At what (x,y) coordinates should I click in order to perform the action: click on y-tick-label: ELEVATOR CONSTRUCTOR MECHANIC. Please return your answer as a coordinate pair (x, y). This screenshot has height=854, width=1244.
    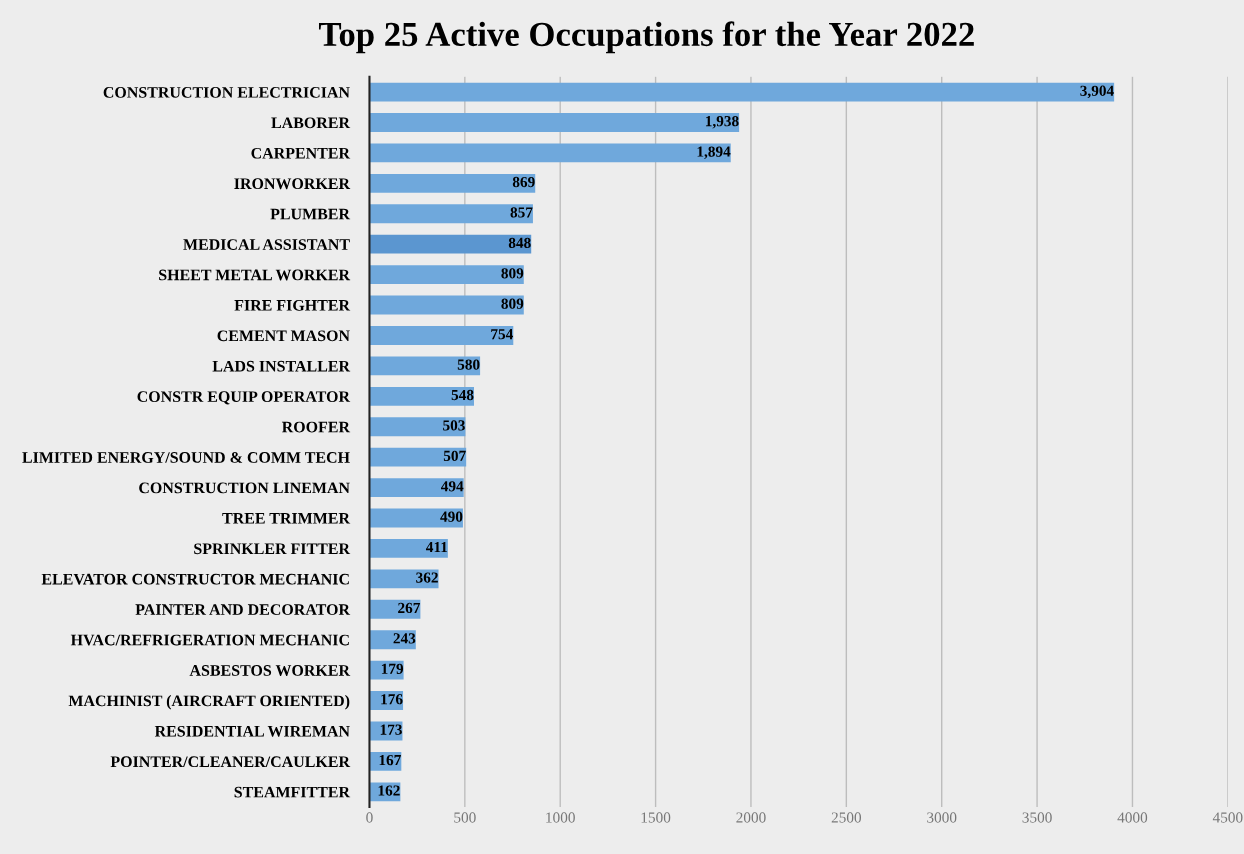
    Looking at the image, I should click on (195, 579).